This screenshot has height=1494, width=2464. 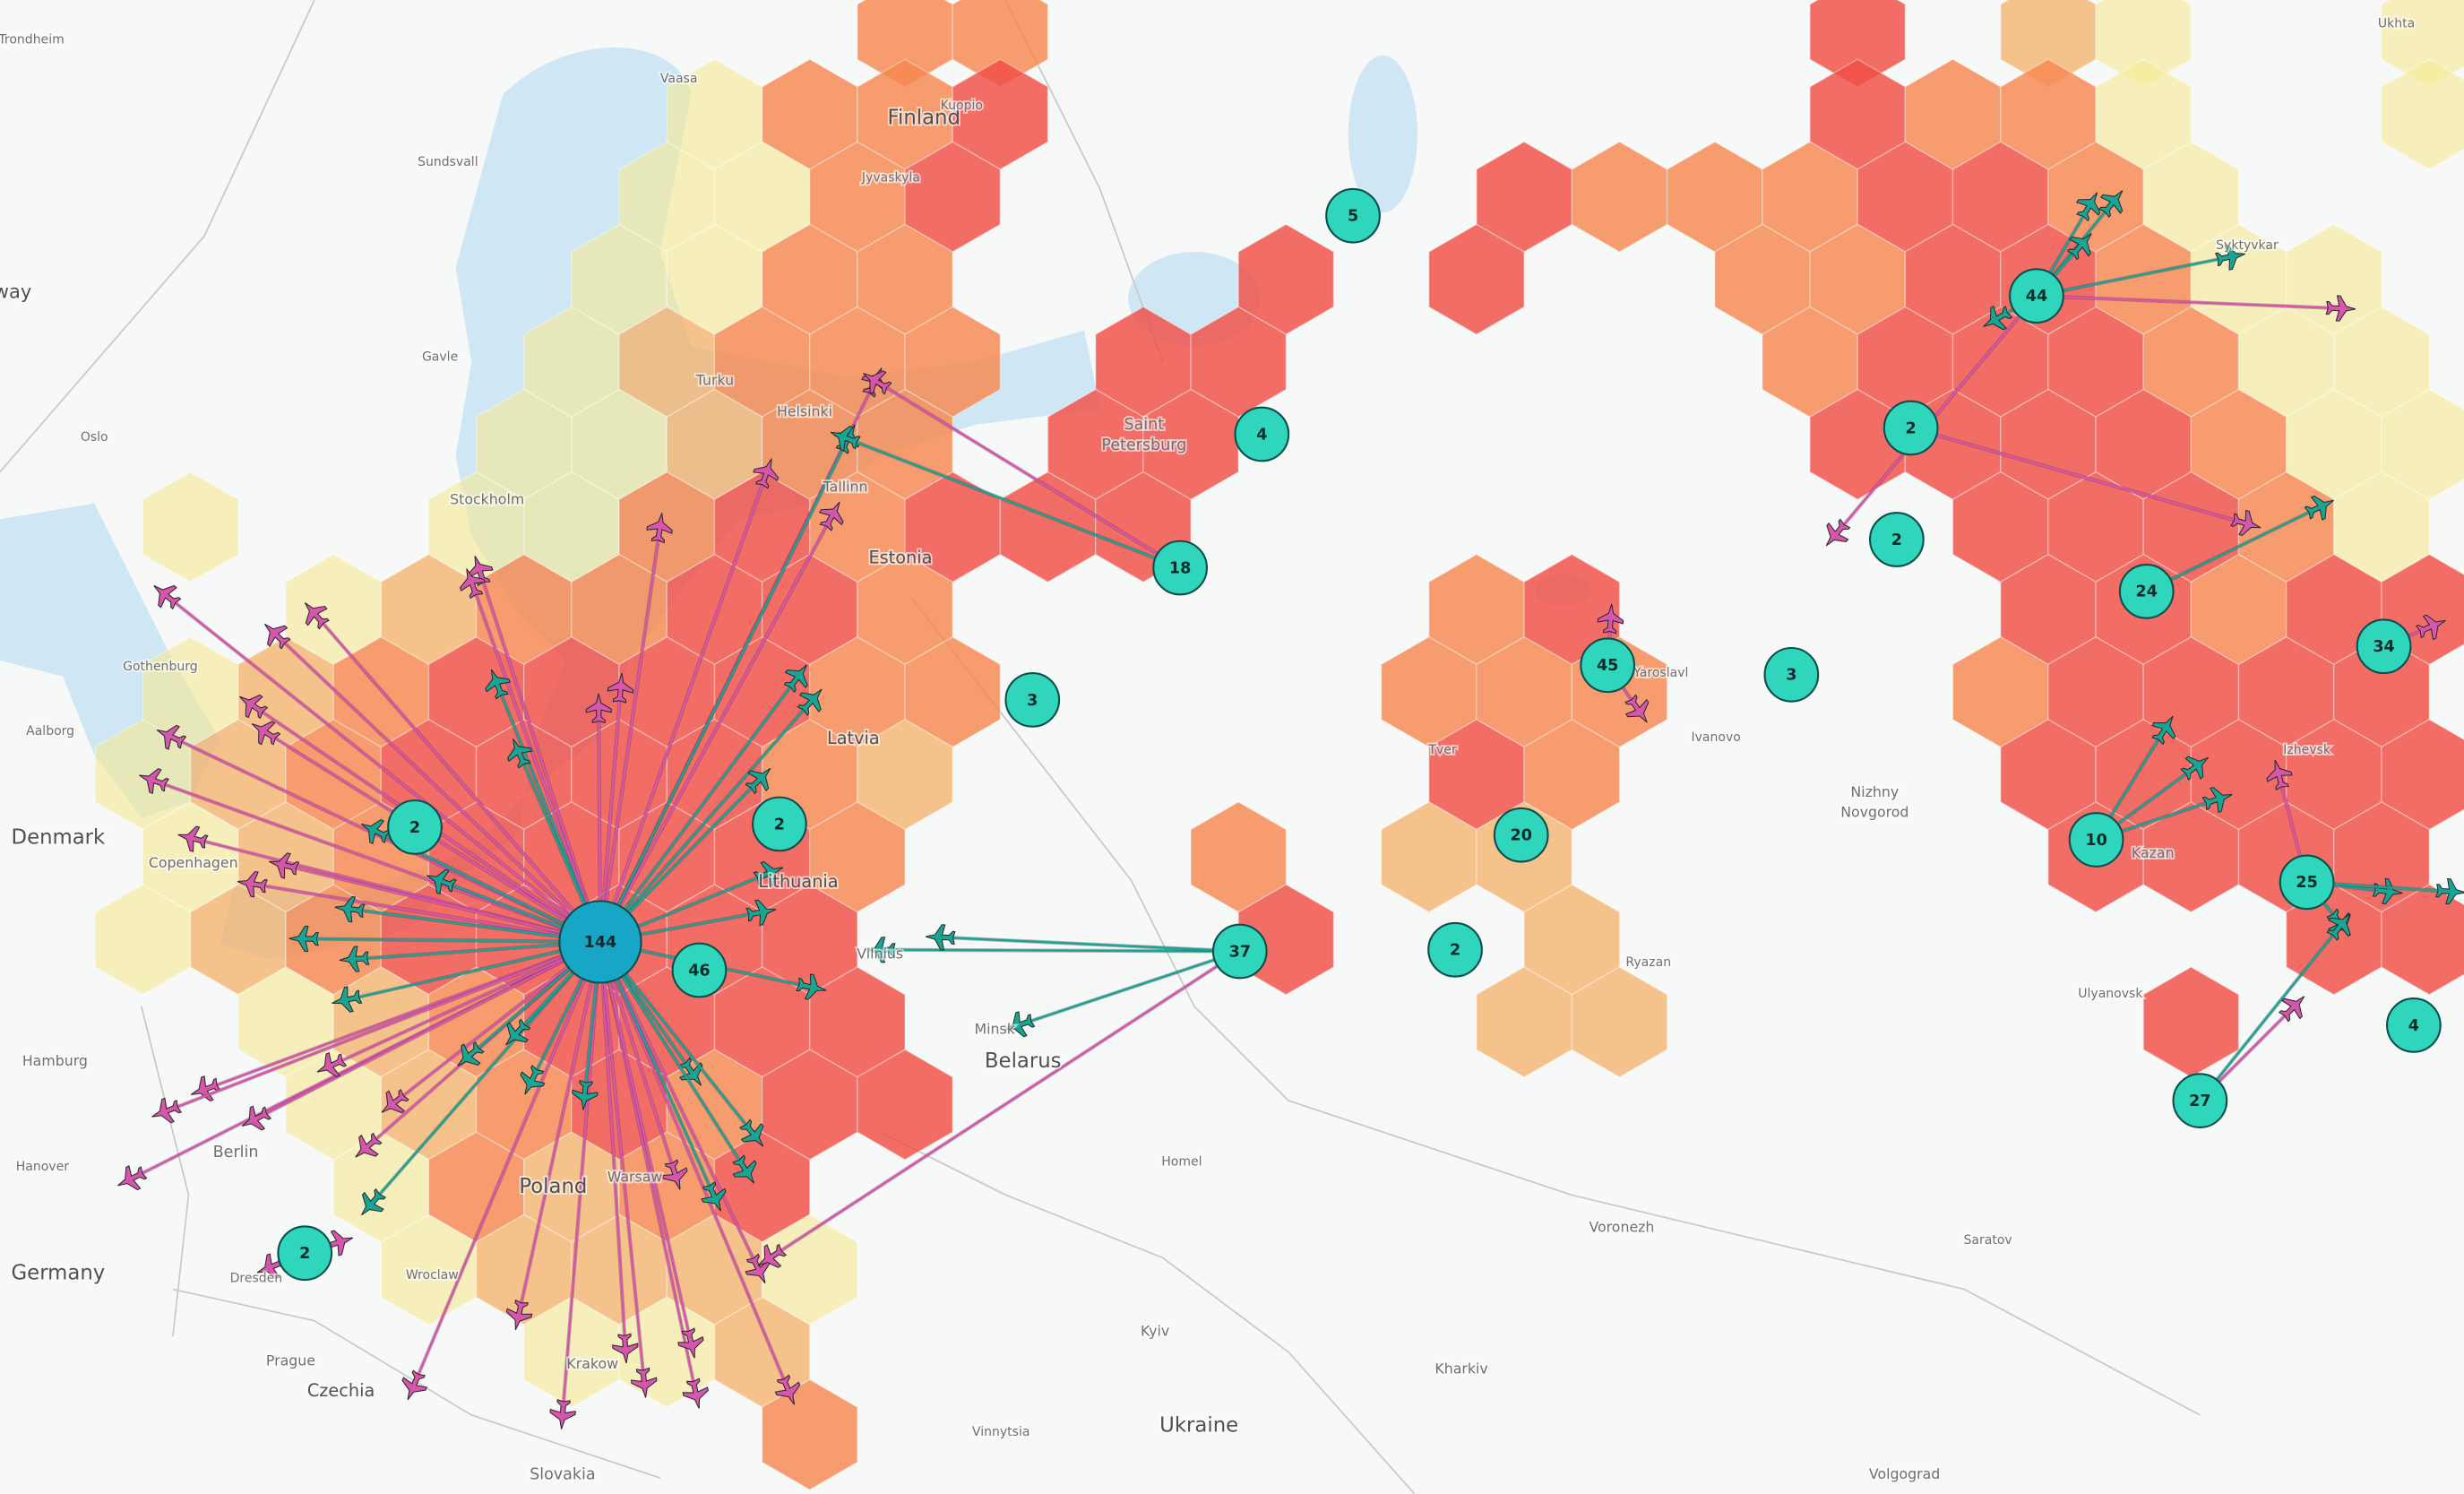 What do you see at coordinates (1023, 1061) in the screenshot?
I see `country-label: Belarus` at bounding box center [1023, 1061].